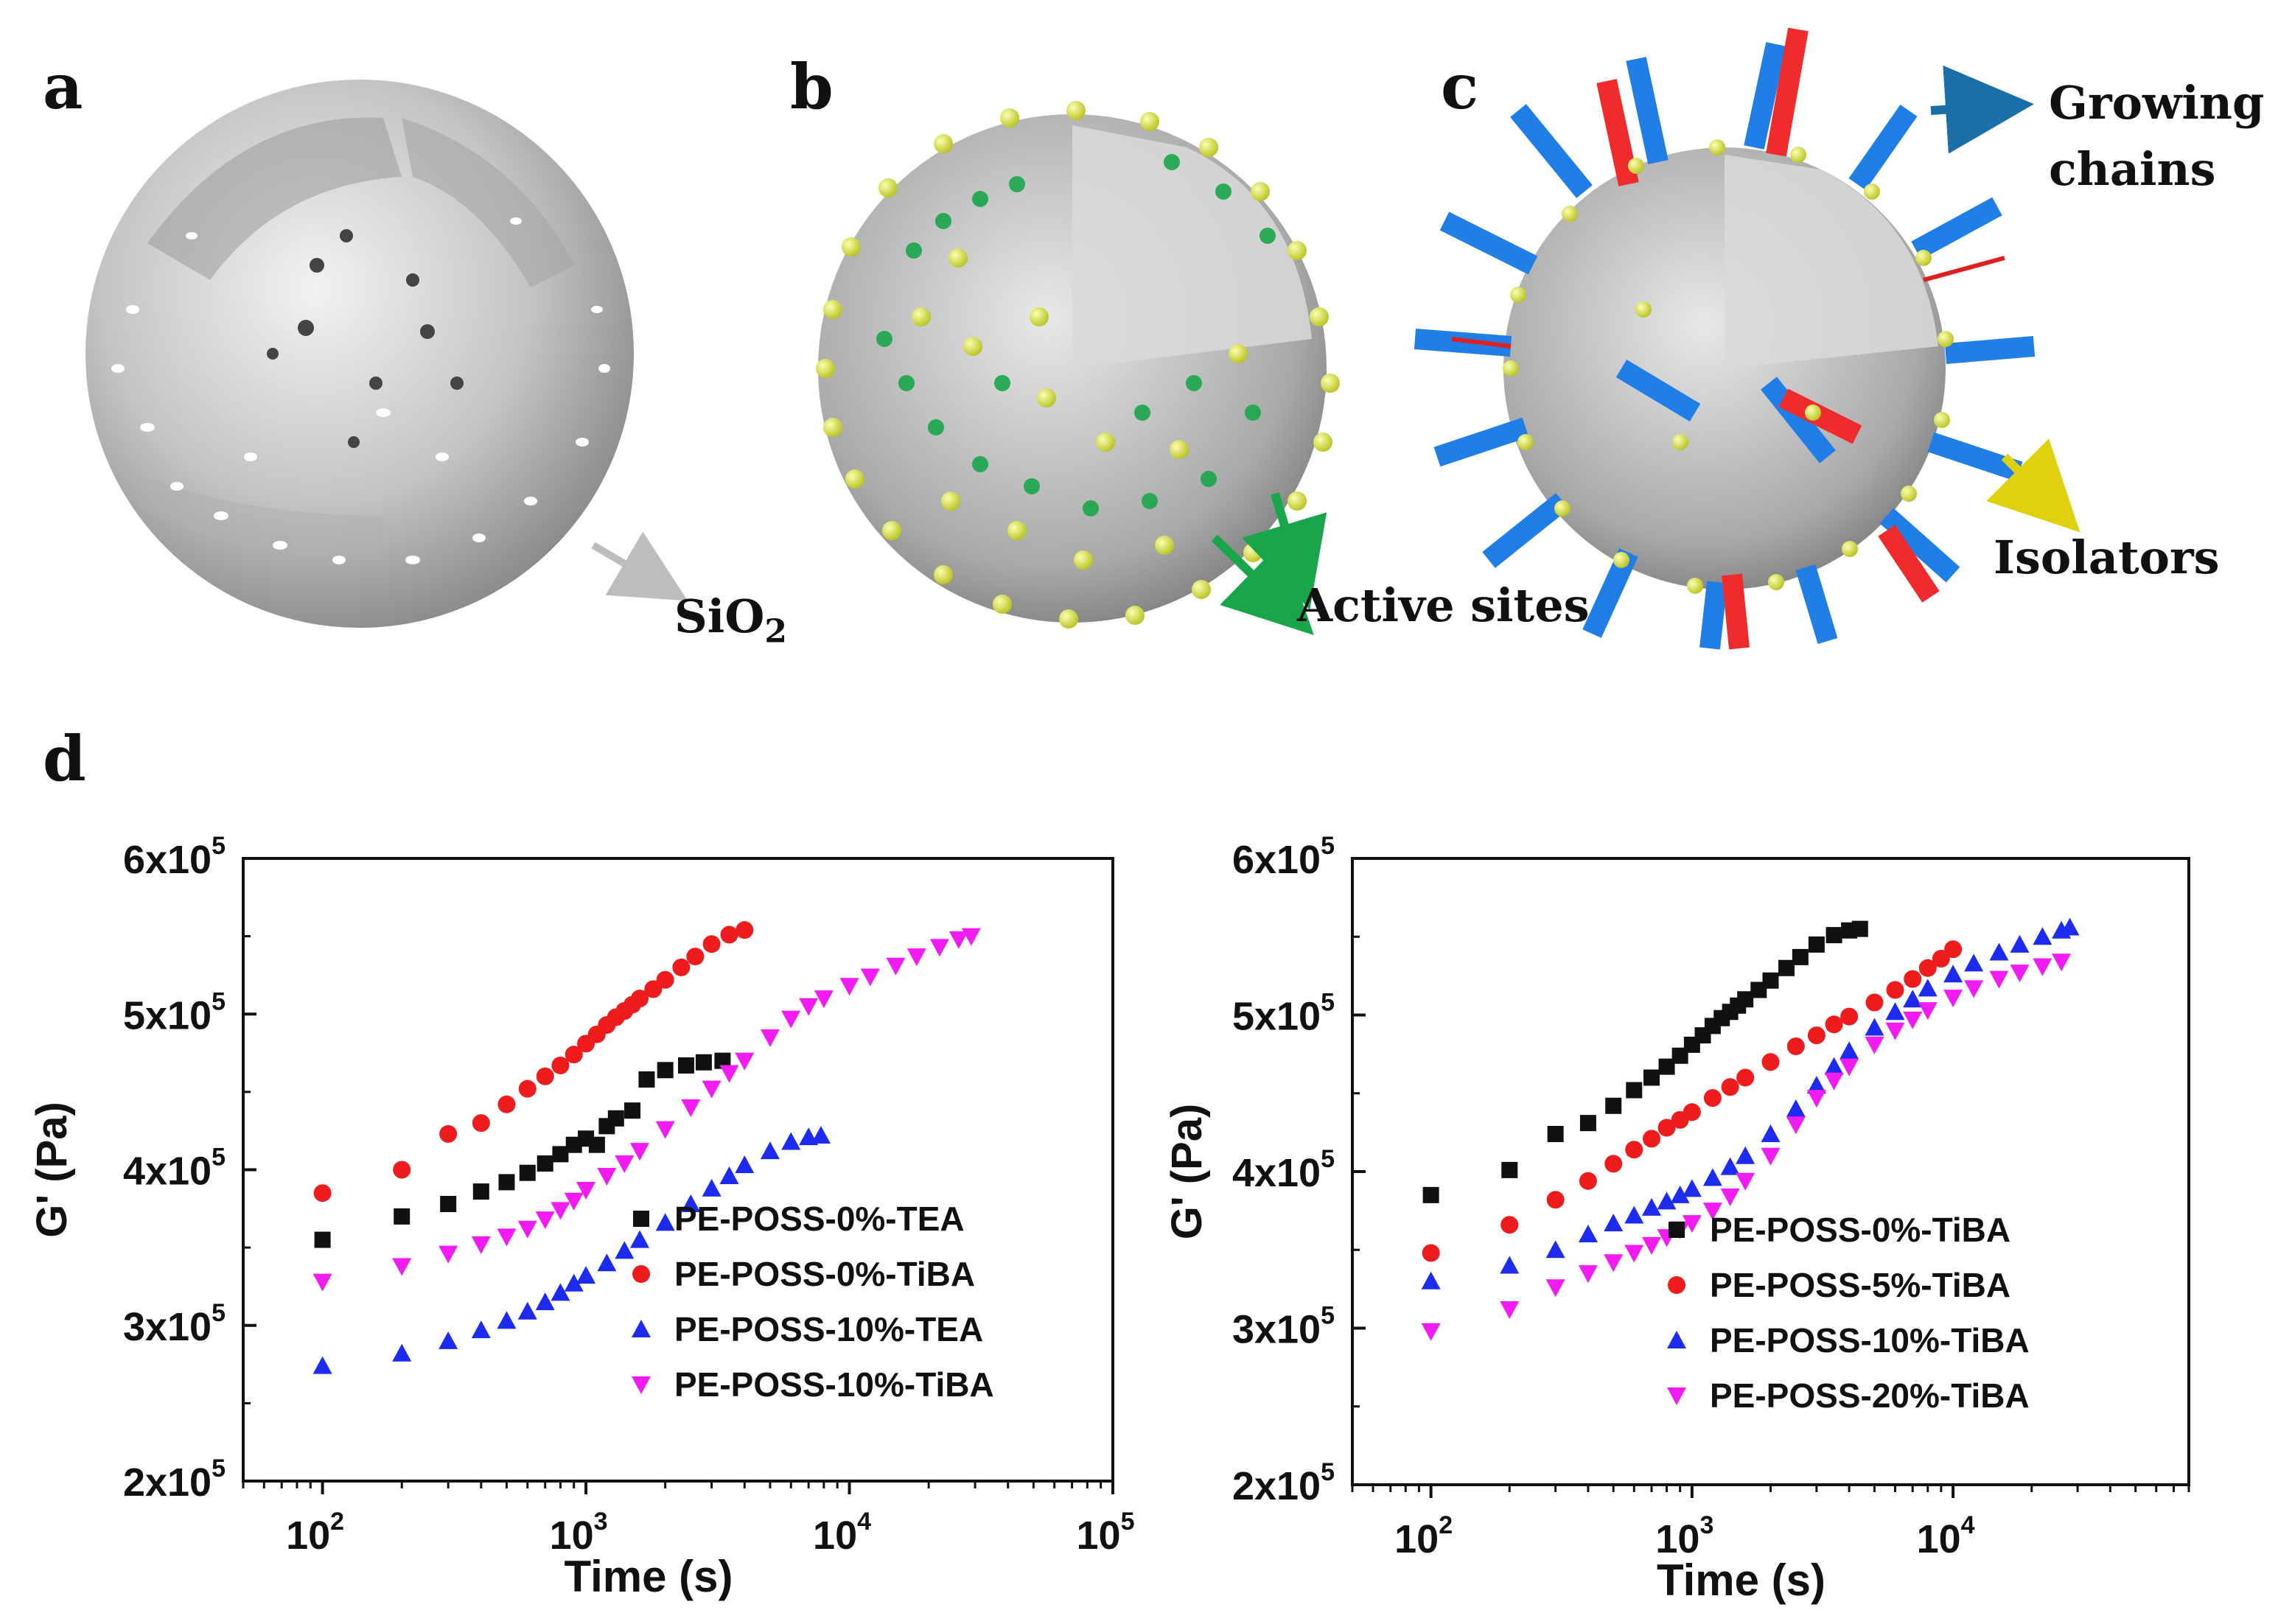 The height and width of the screenshot is (1624, 2278). Describe the element at coordinates (2156, 136) in the screenshot. I see `growing-chains-label: Growing chains` at that location.